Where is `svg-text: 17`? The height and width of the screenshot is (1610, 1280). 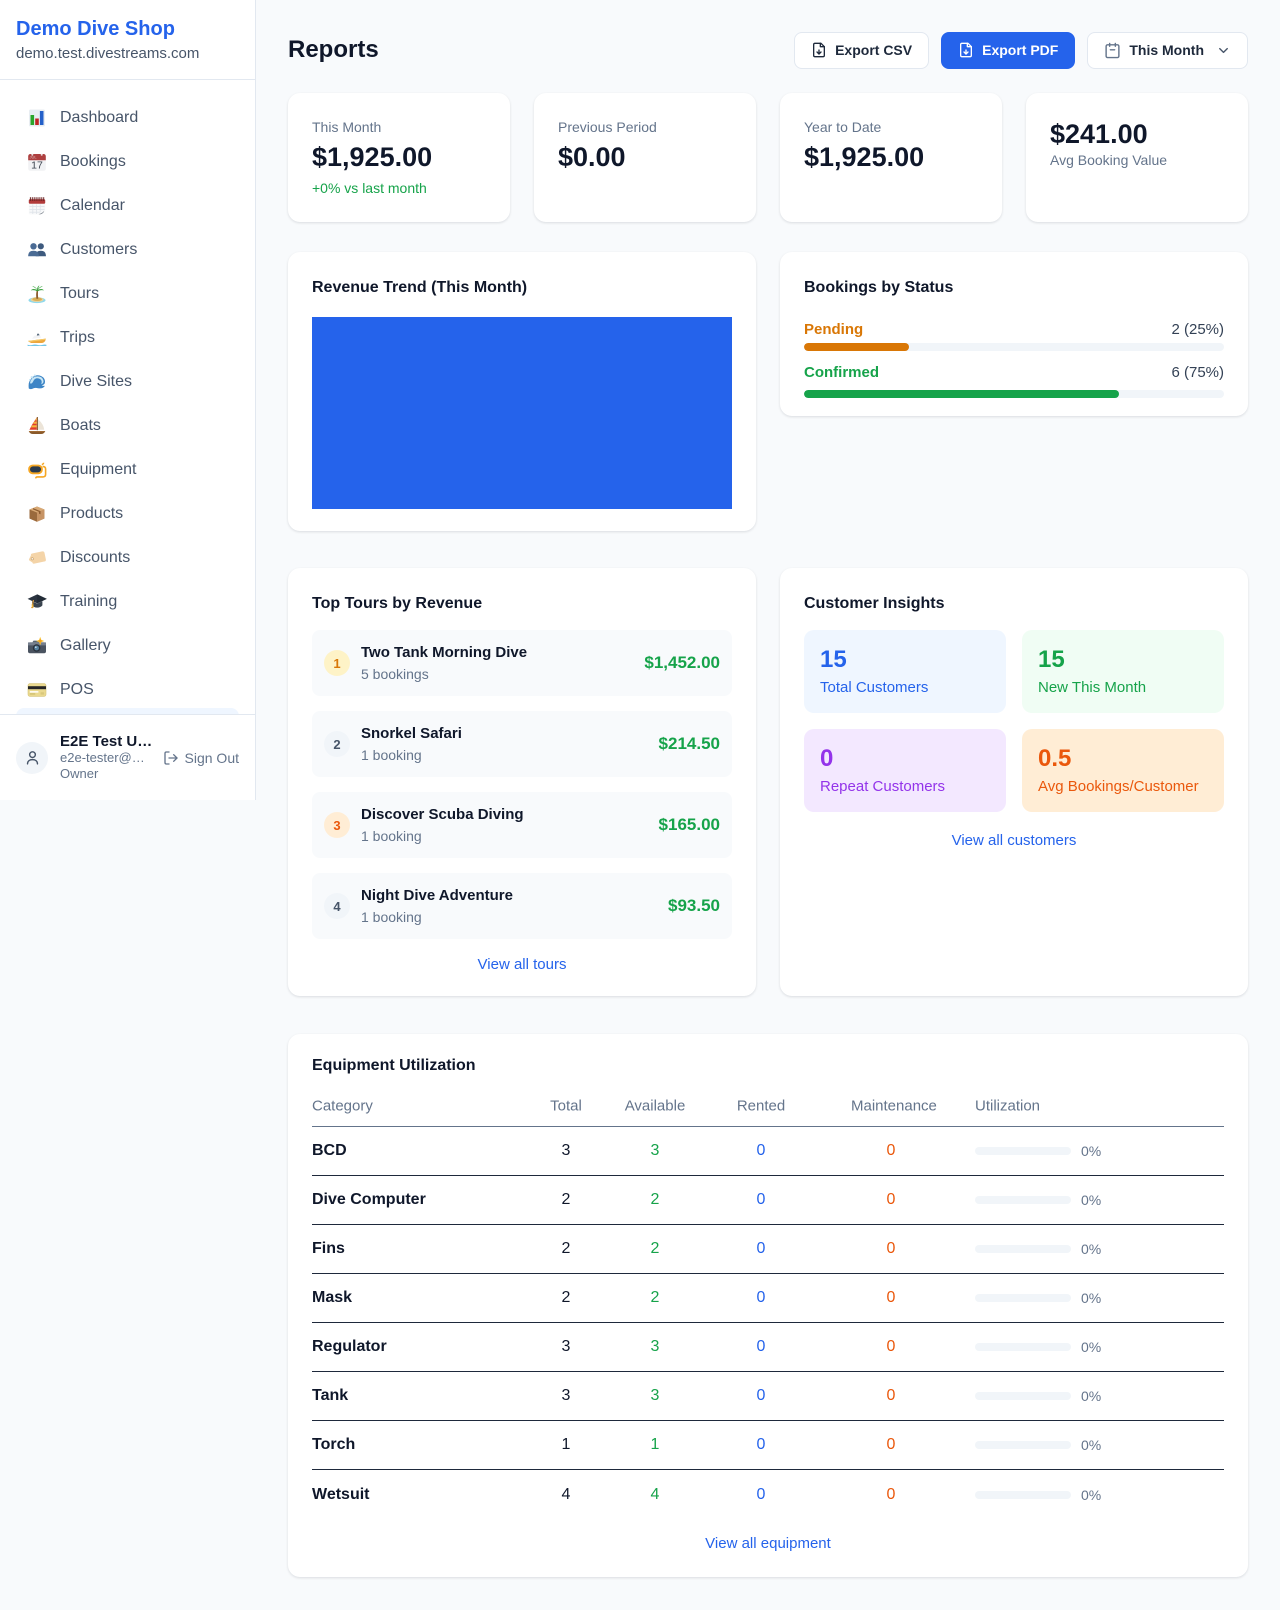 svg-text: 17 is located at coordinates (37, 166).